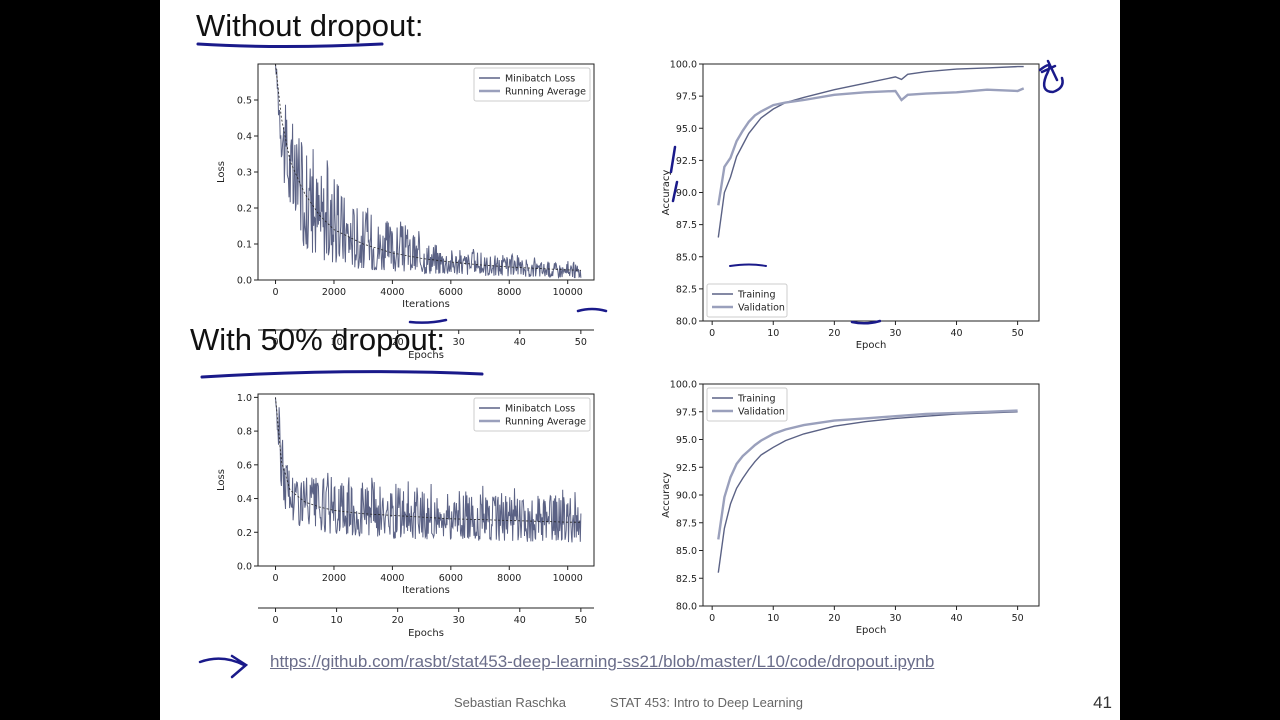 This screenshot has width=1280, height=720. Describe the element at coordinates (310, 25) in the screenshot. I see `heading-without-dropout: Without dropout:` at that location.